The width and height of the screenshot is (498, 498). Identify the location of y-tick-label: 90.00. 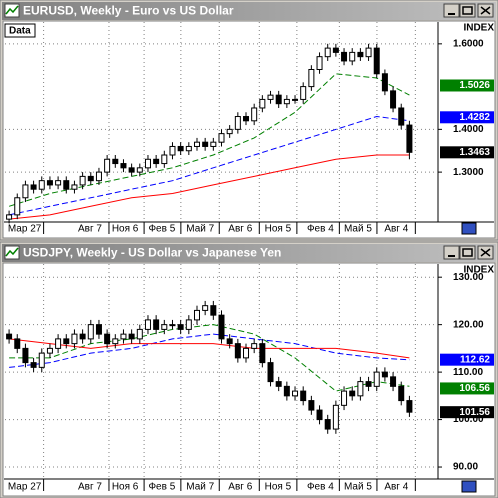
(465, 467).